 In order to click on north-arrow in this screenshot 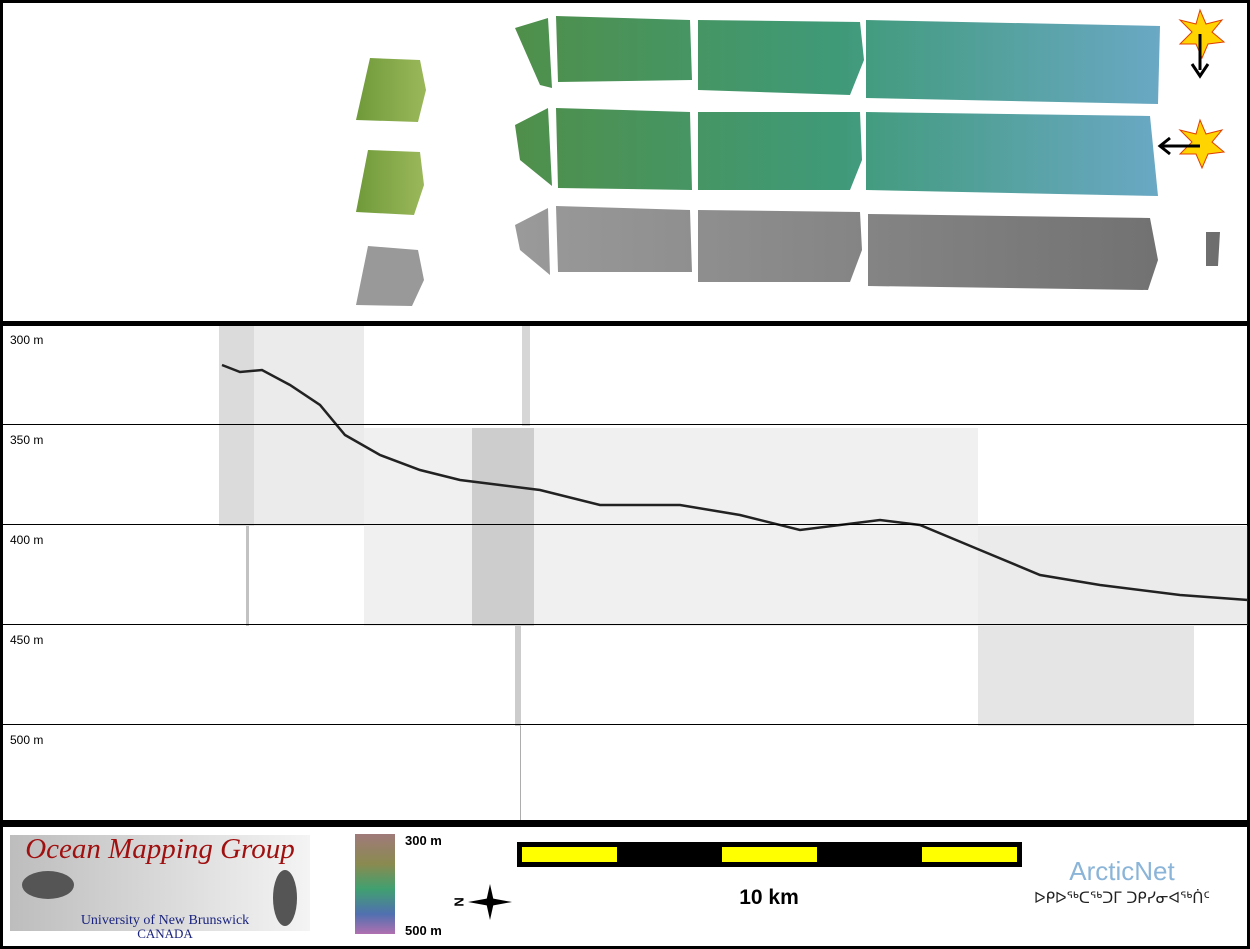, I will do `click(490, 902)`.